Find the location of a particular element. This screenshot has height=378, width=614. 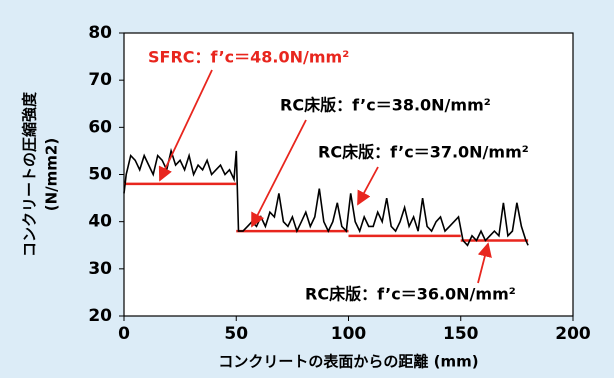

y-axis-title: コンクリートの圧縮強度 is located at coordinates (30, 174).